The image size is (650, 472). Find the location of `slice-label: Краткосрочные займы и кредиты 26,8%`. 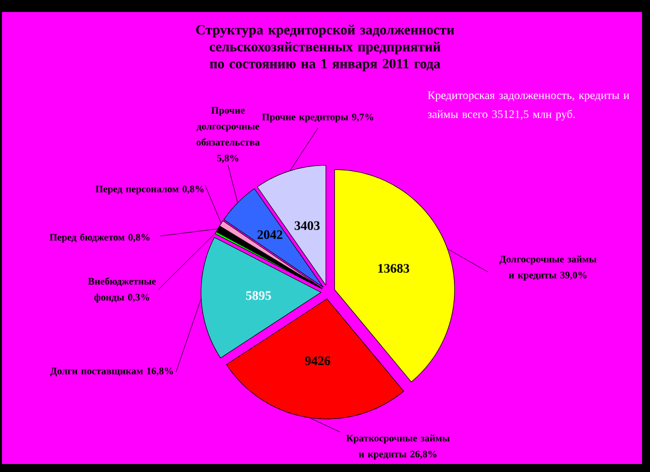

slice-label: Краткосрочные займы и кредиты 26,8% is located at coordinates (398, 447).